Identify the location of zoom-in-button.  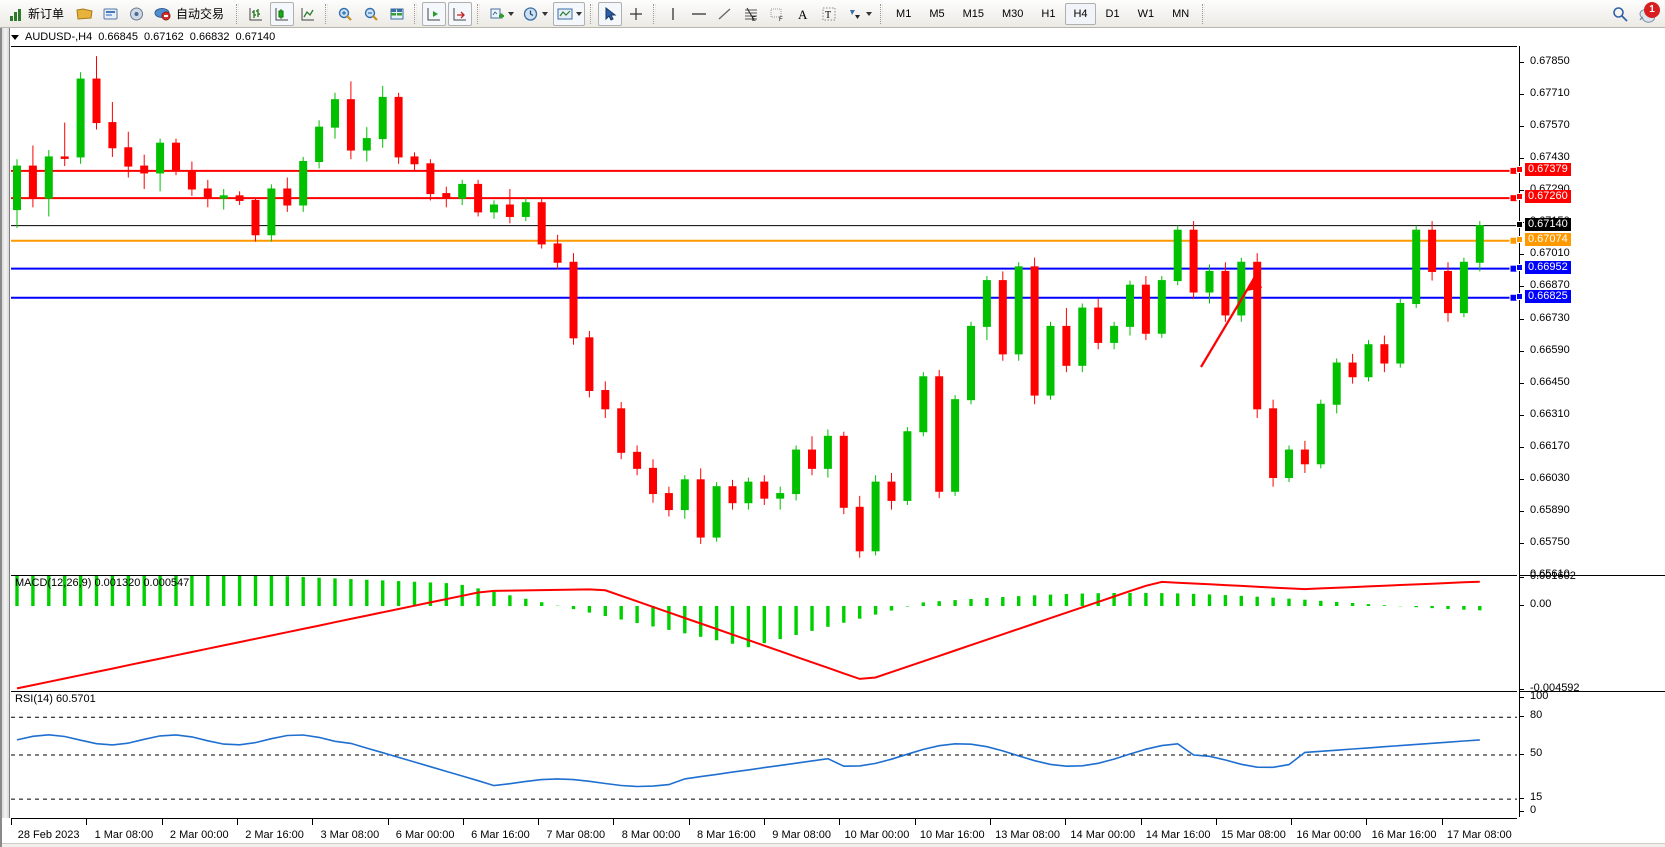
(345, 14).